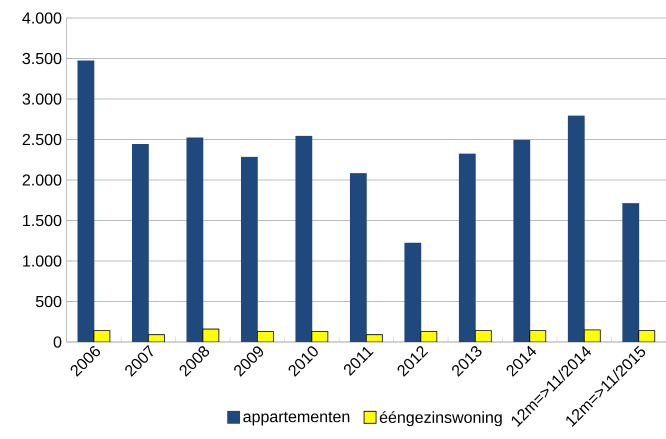 The width and height of the screenshot is (666, 439). What do you see at coordinates (42, 58) in the screenshot?
I see `y-tick-label: 3.500` at bounding box center [42, 58].